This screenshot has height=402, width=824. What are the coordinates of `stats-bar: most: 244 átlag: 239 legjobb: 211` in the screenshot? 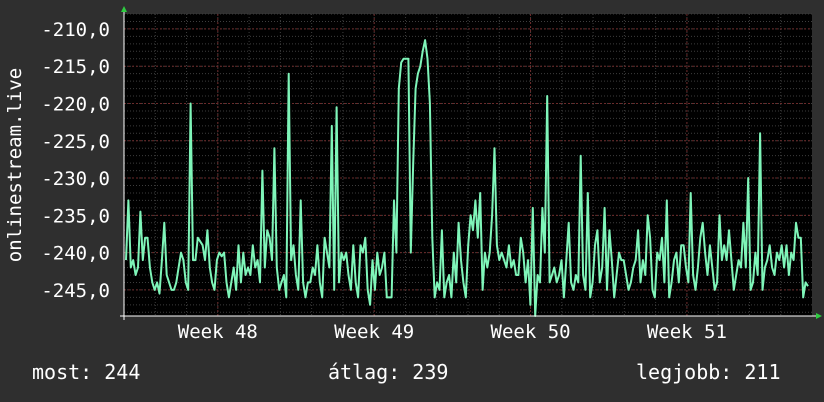 It's located at (412, 375).